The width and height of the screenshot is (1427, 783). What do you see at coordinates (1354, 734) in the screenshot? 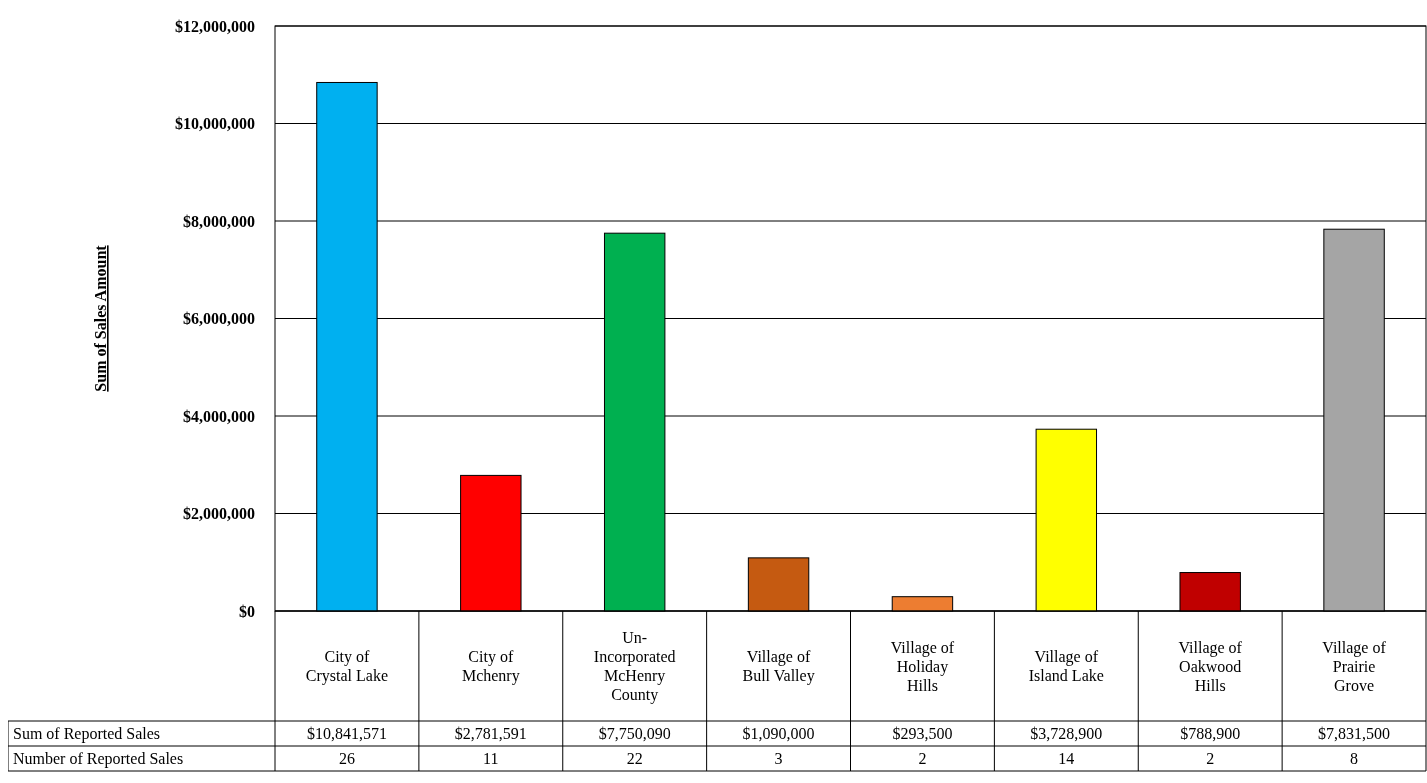
I see `data-label: $7,831,500` at bounding box center [1354, 734].